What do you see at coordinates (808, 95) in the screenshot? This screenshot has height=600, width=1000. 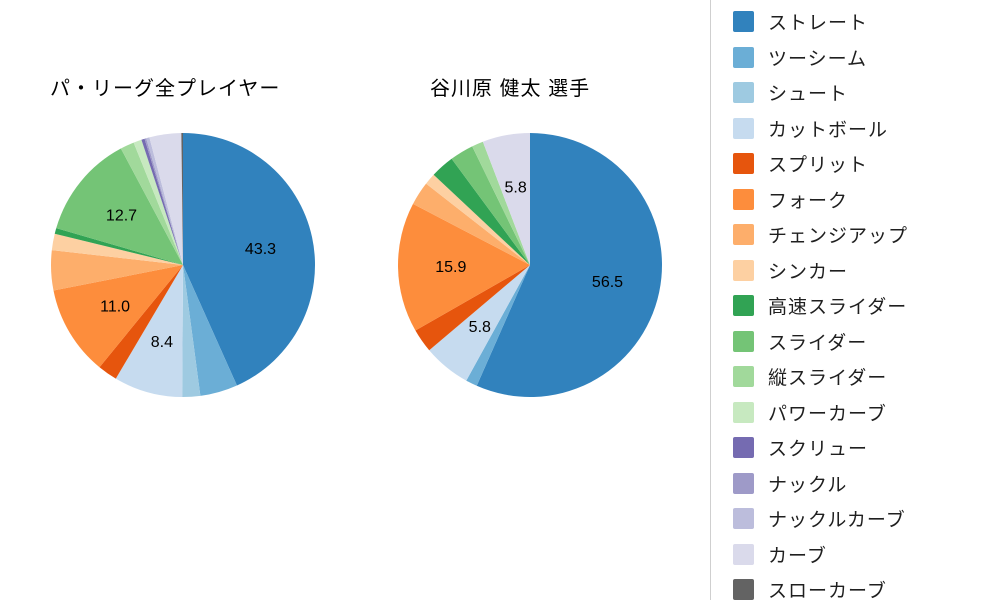 I see `legend-label: シュート` at bounding box center [808, 95].